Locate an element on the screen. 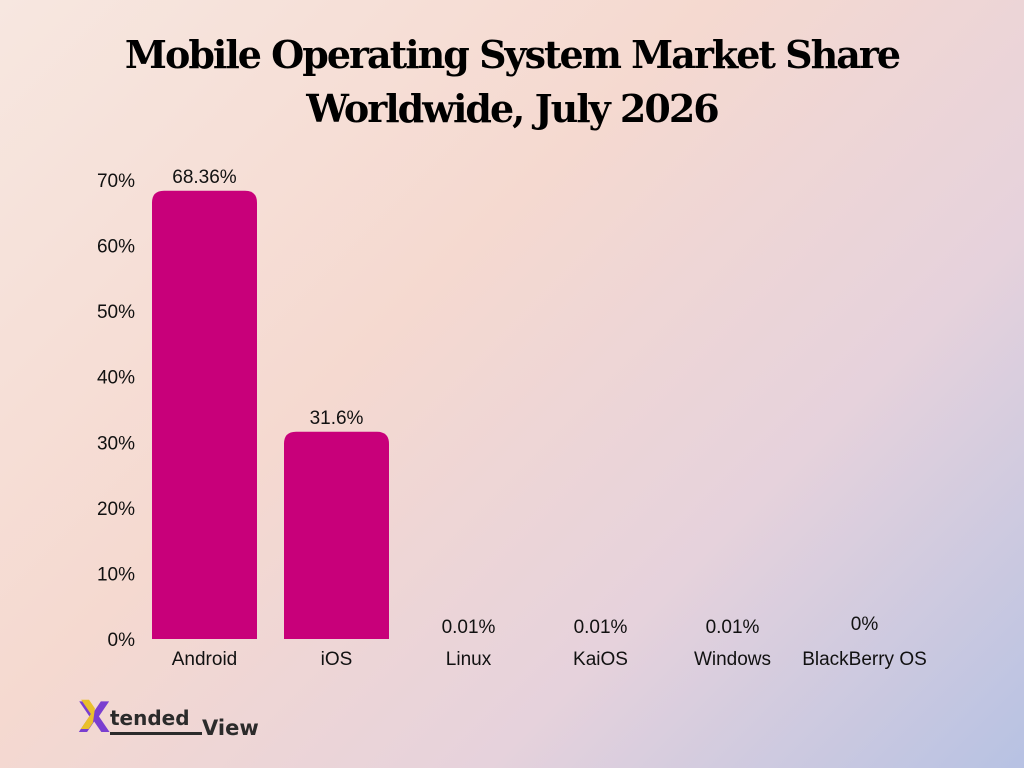 Image resolution: width=1024 pixels, height=768 pixels. x-tick-label: BlackBerry OS is located at coordinates (864, 659).